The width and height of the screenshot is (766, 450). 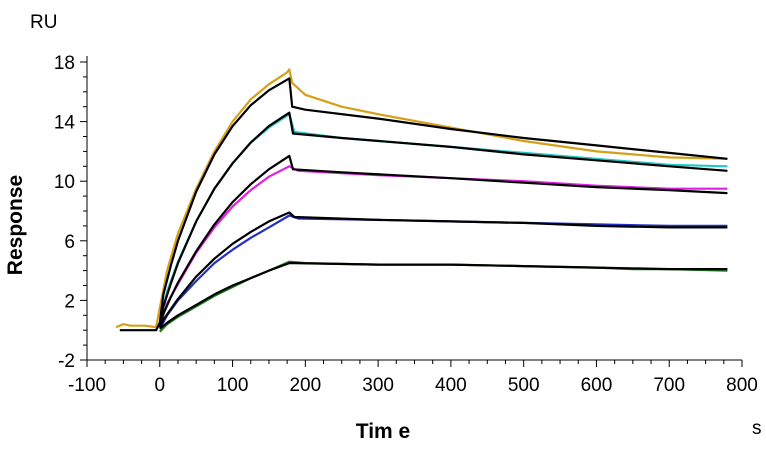 What do you see at coordinates (383, 431) in the screenshot?
I see `x-axis-title: Tim e` at bounding box center [383, 431].